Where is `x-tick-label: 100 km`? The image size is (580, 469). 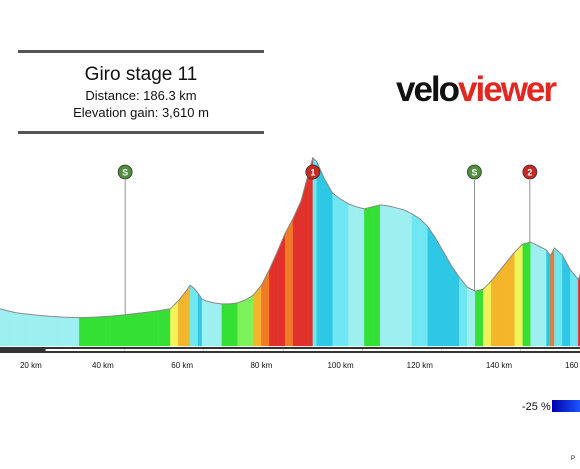
x-tick-label: 100 km is located at coordinates (340, 365).